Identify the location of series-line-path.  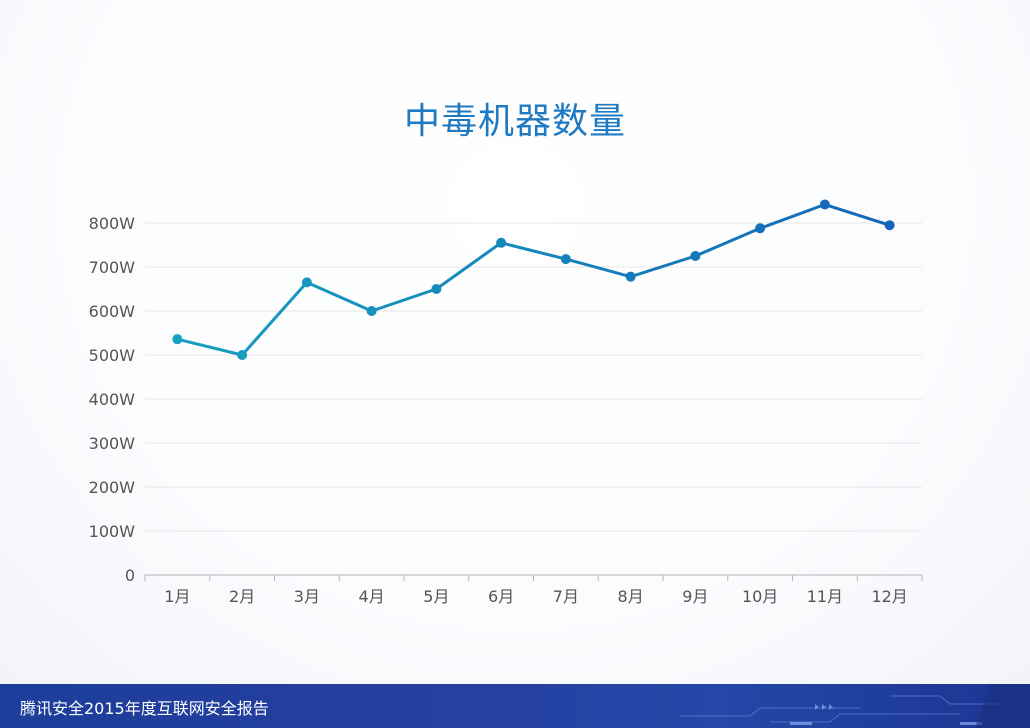
(534, 280).